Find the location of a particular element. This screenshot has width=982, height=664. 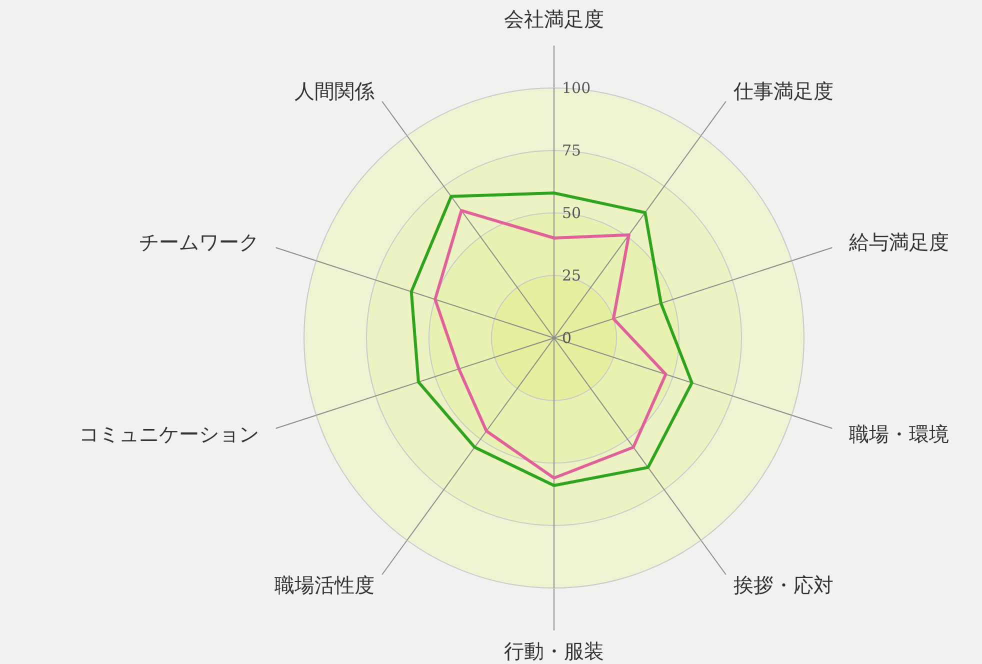

spoke-label: 職場活性度 is located at coordinates (324, 584).